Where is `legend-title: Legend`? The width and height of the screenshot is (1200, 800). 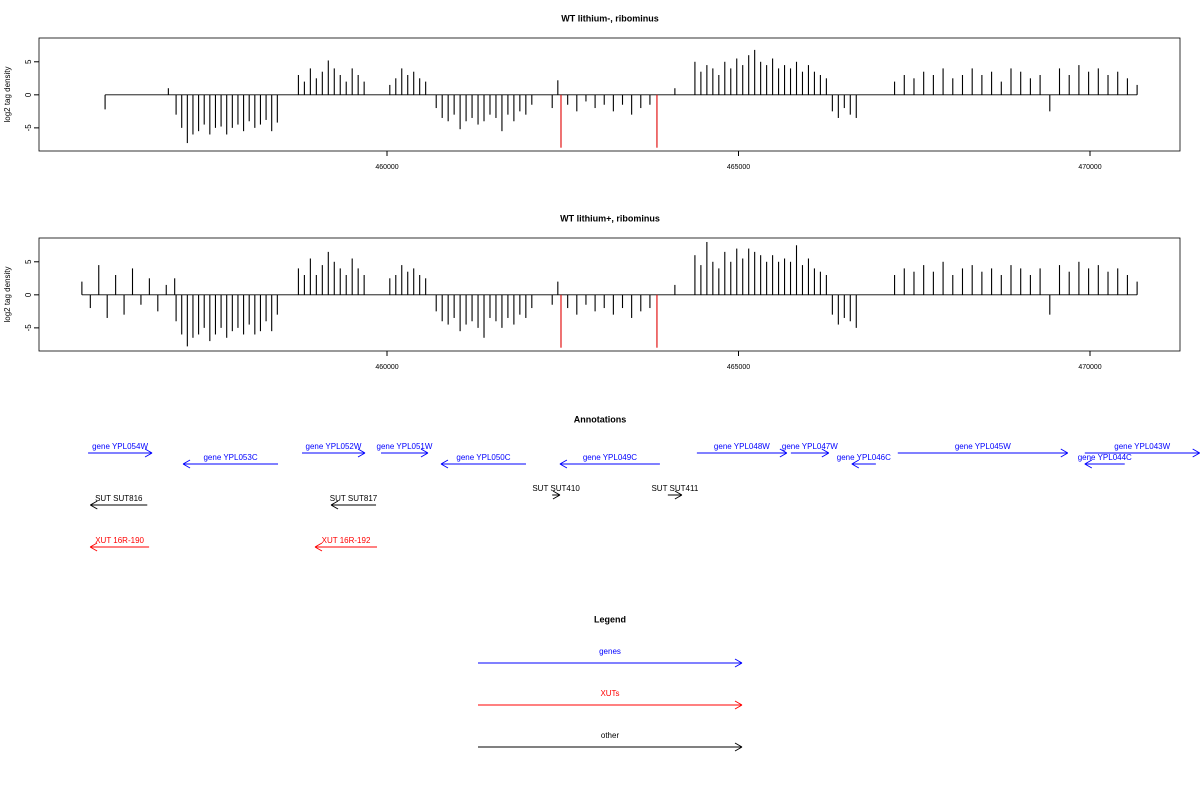
legend-title: Legend is located at coordinates (610, 619).